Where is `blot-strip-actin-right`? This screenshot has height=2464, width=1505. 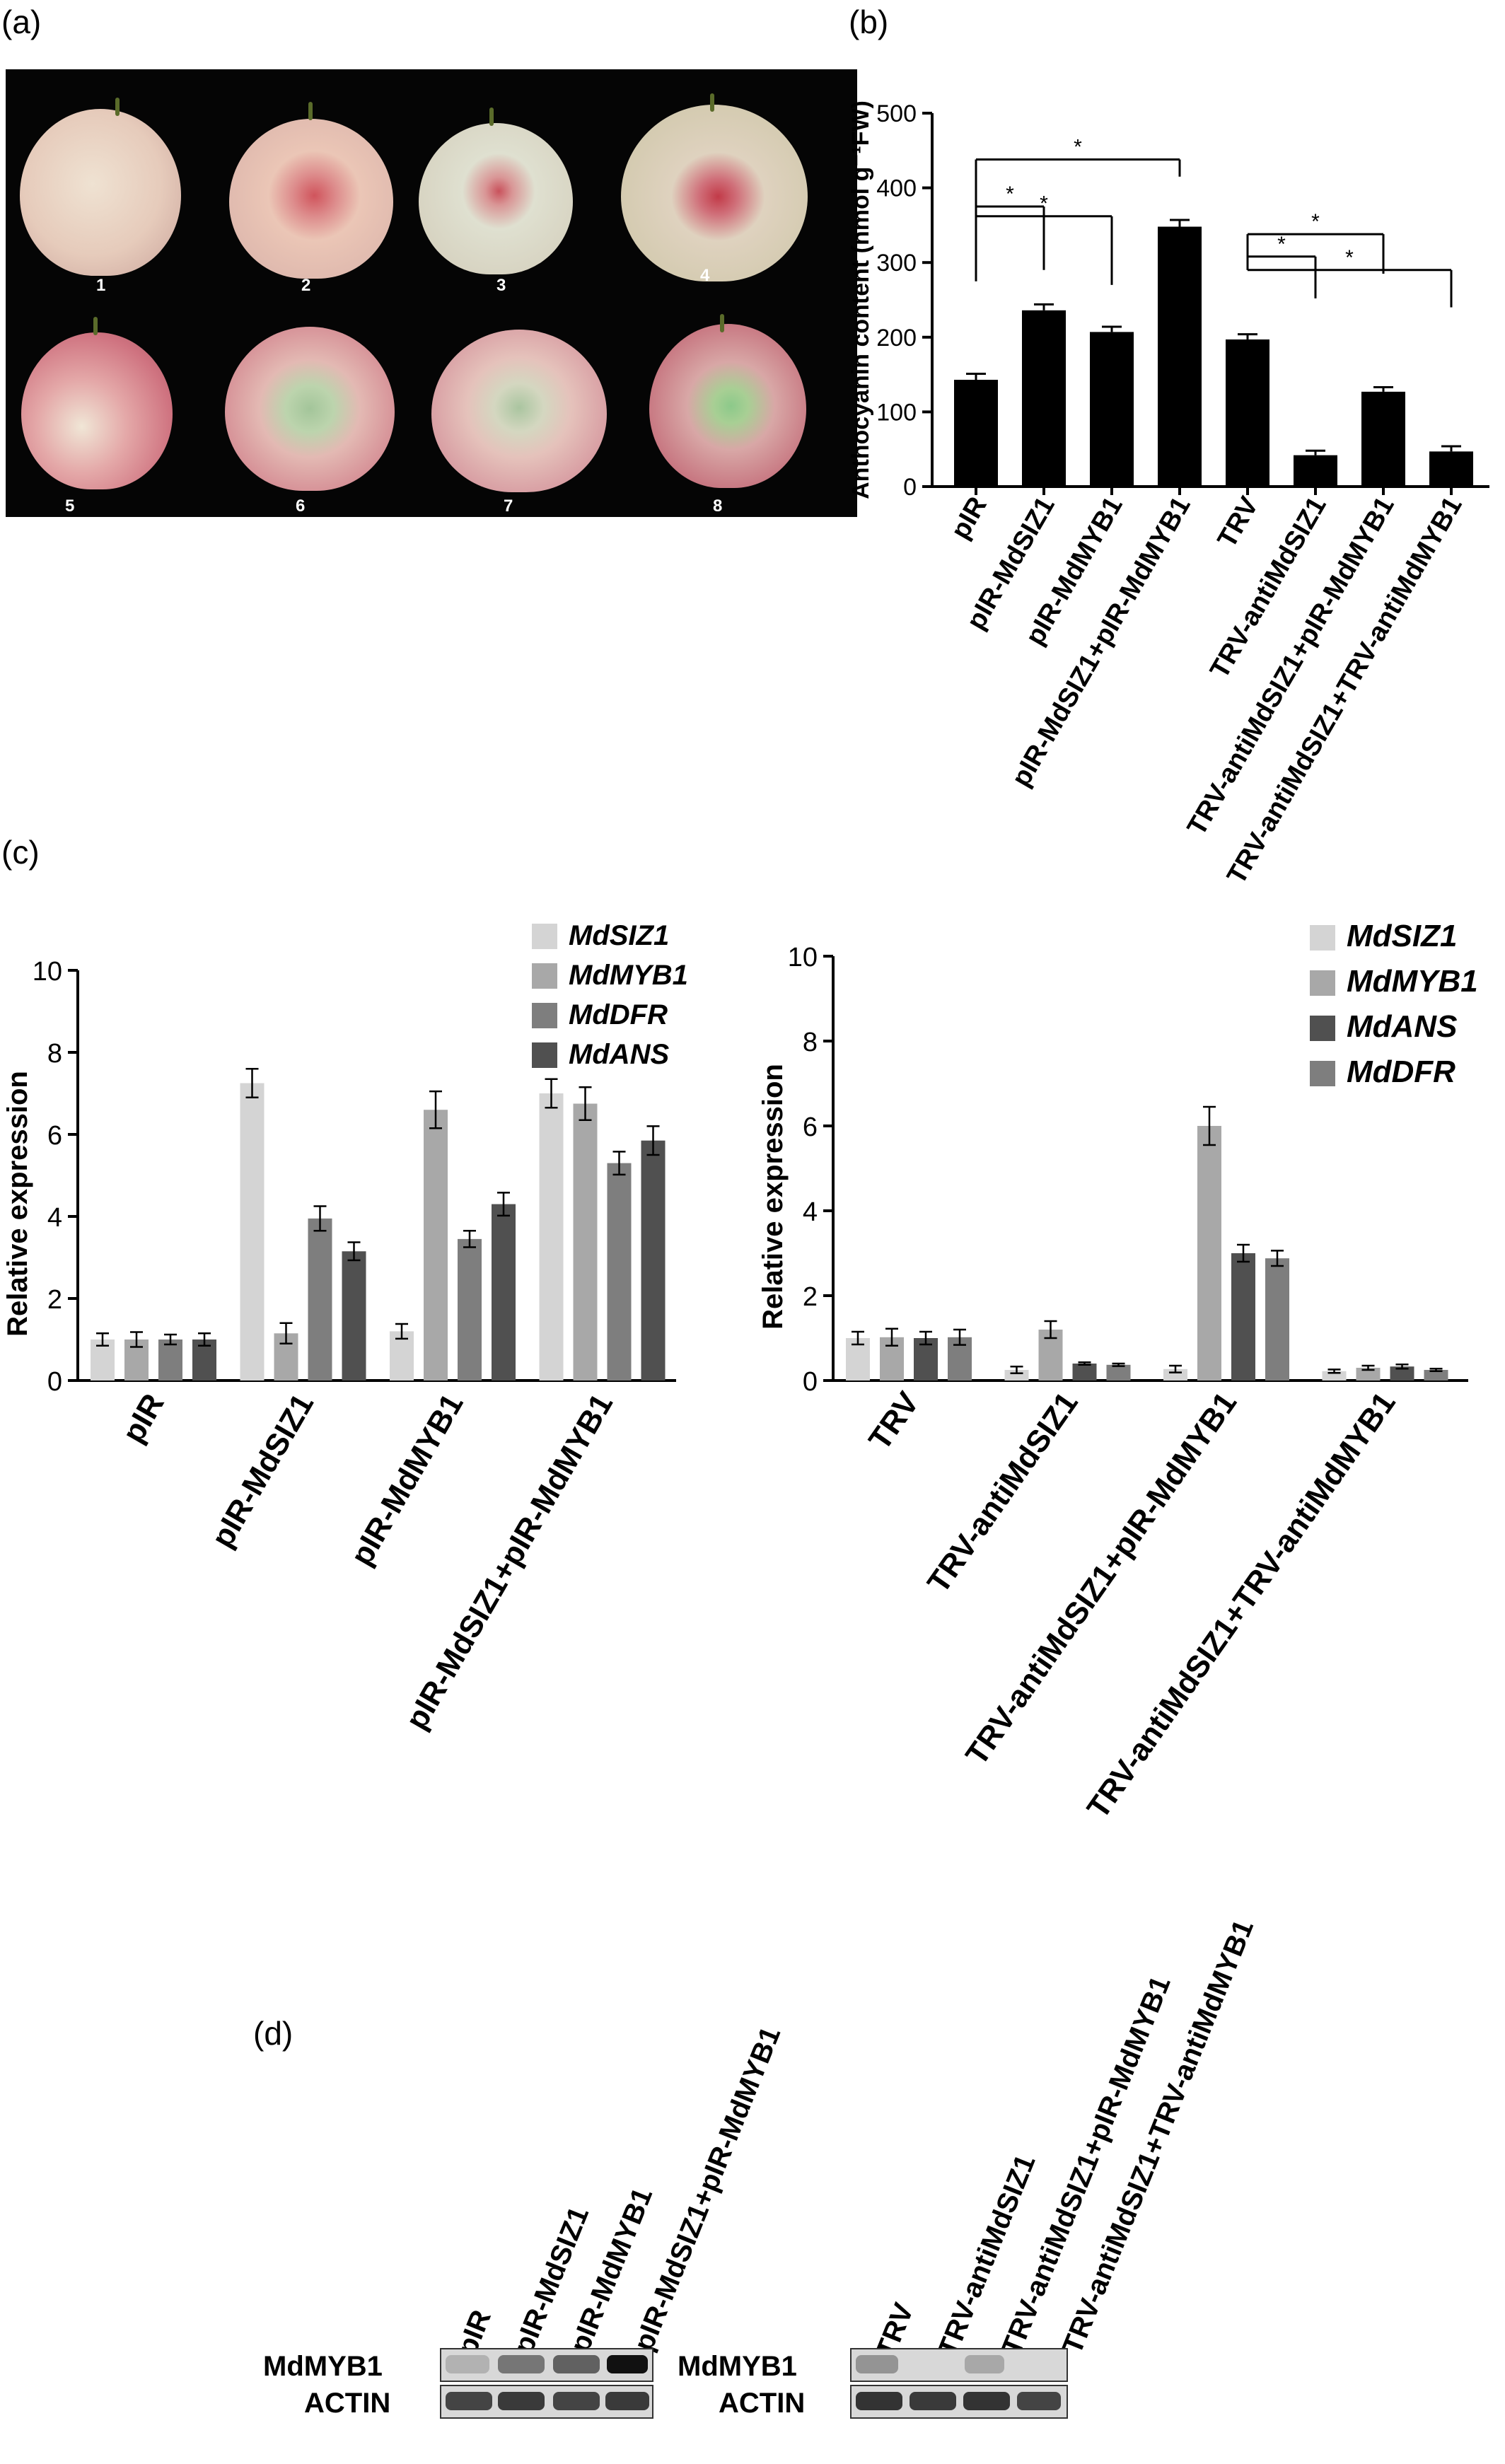
blot-strip-actin-right is located at coordinates (959, 2402).